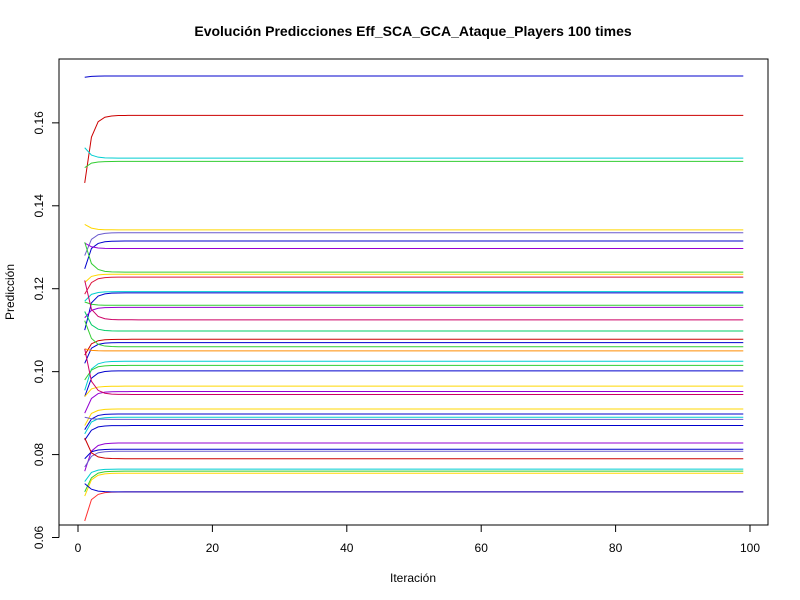 The width and height of the screenshot is (800, 600). Describe the element at coordinates (482, 548) in the screenshot. I see `x-tick-label: 60` at that location.